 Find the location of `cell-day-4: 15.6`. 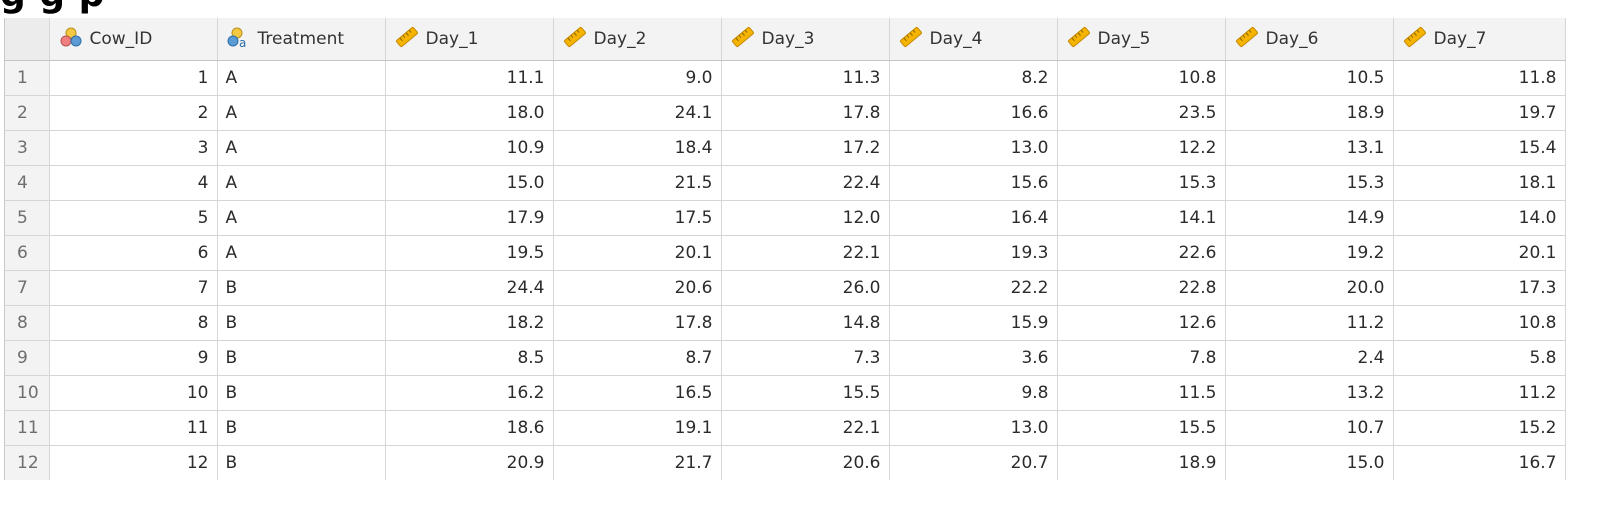

cell-day-4: 15.6 is located at coordinates (973, 183).